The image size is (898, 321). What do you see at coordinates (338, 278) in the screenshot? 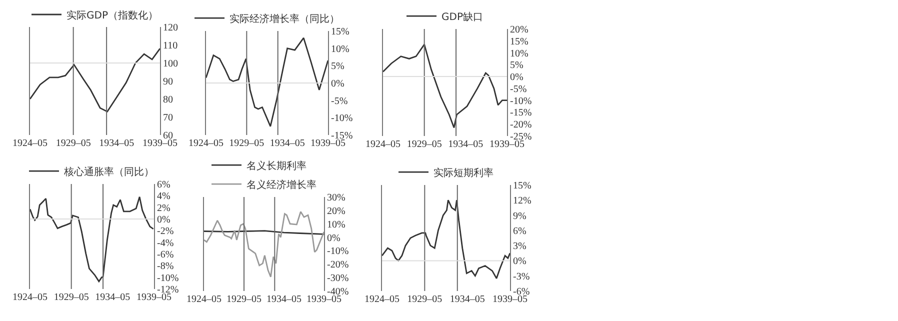
I see `y-tick-label: -30%` at bounding box center [338, 278].